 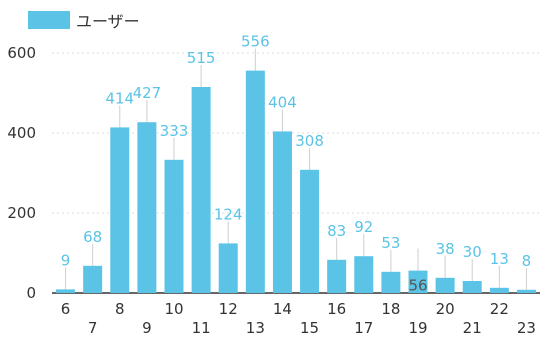 What do you see at coordinates (390, 309) in the screenshot?
I see `x-tick-label: 18` at bounding box center [390, 309].